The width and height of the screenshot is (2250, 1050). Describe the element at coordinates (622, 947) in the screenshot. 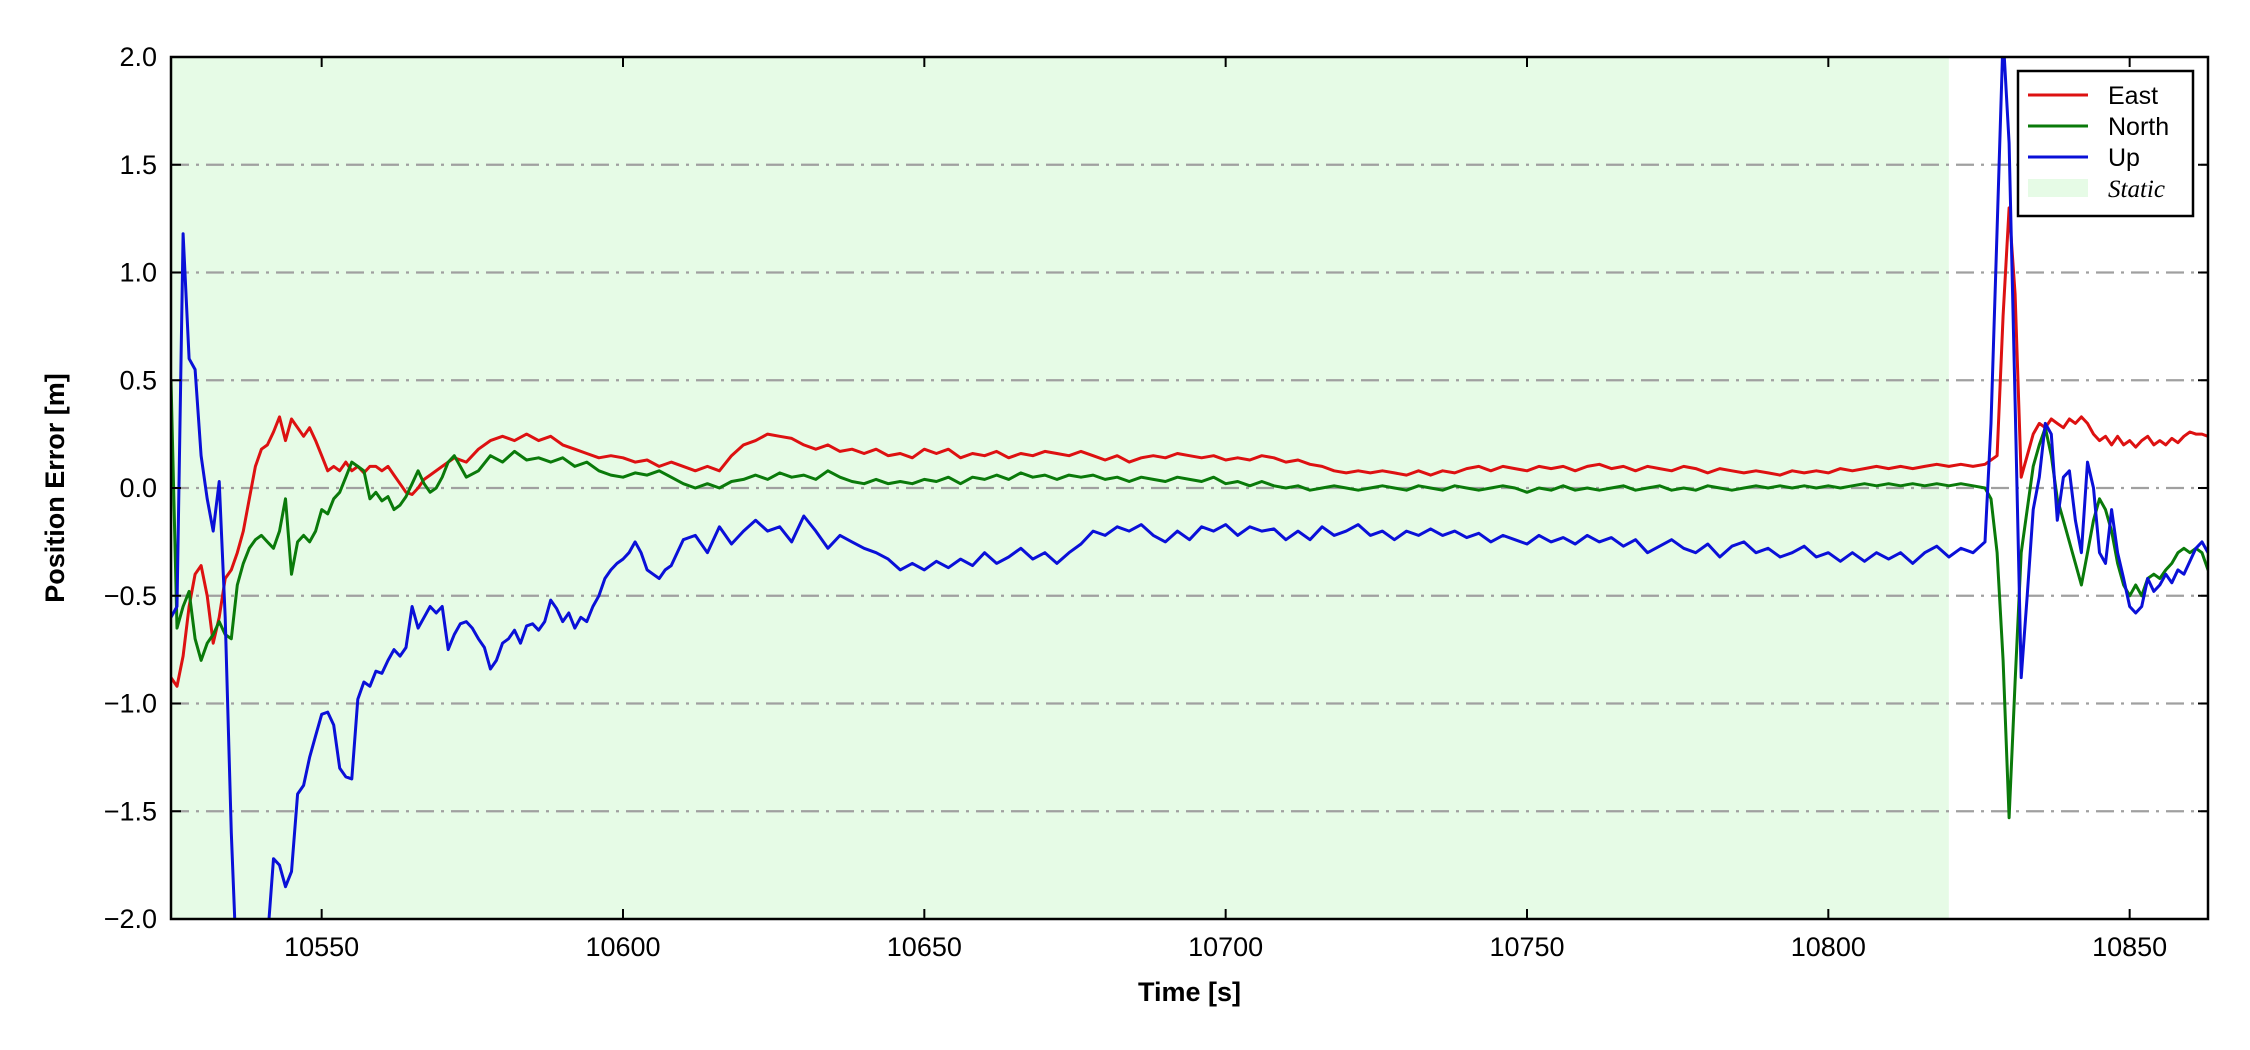

I see `x-tick-label: 10600` at that location.